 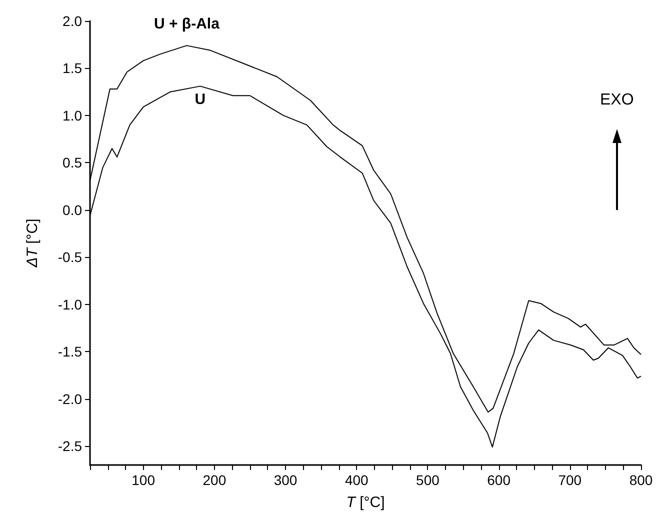 What do you see at coordinates (32, 243) in the screenshot?
I see `y-axis-title: ΔT [°C]` at bounding box center [32, 243].